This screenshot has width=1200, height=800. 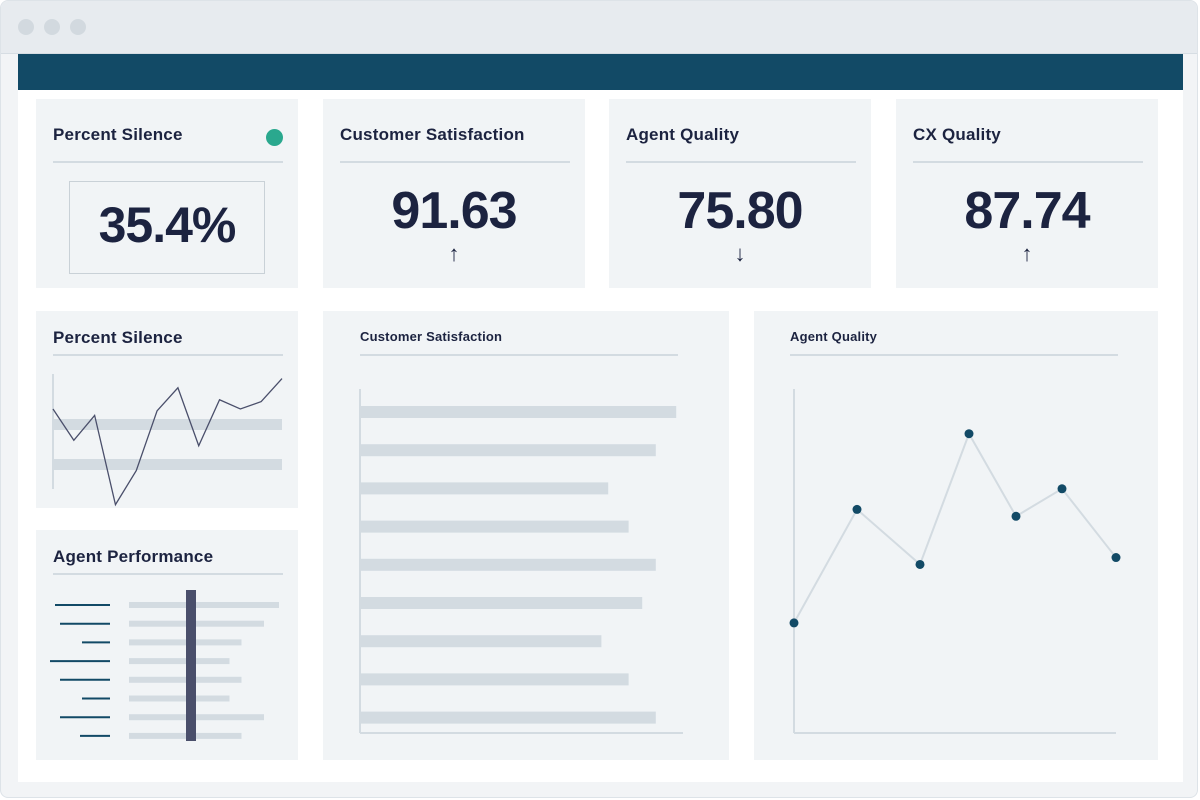 I want to click on kpi-card-agent-quality: Agent Quality 75.80 ↓, so click(x=740, y=193).